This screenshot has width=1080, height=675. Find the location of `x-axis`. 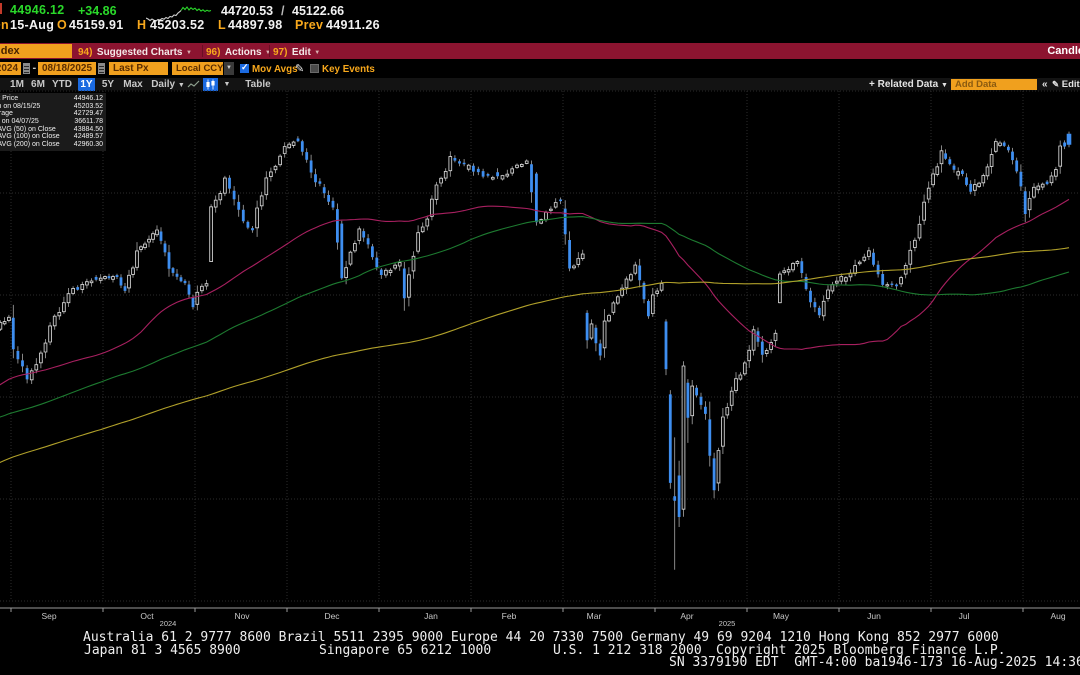

x-axis is located at coordinates (540, 609).